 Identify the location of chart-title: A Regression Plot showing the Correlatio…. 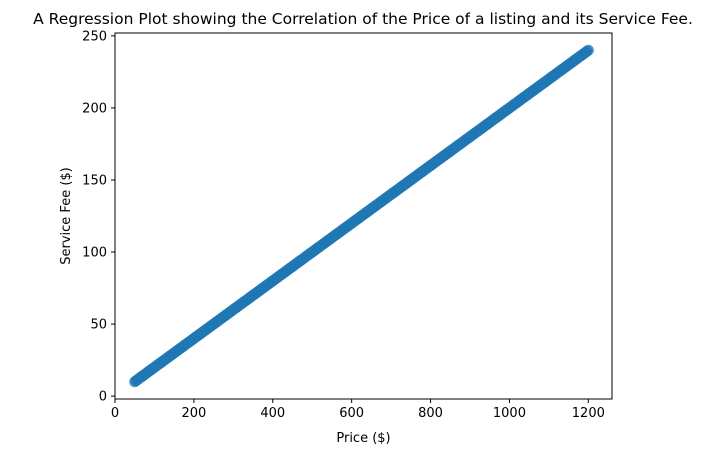
(363, 19).